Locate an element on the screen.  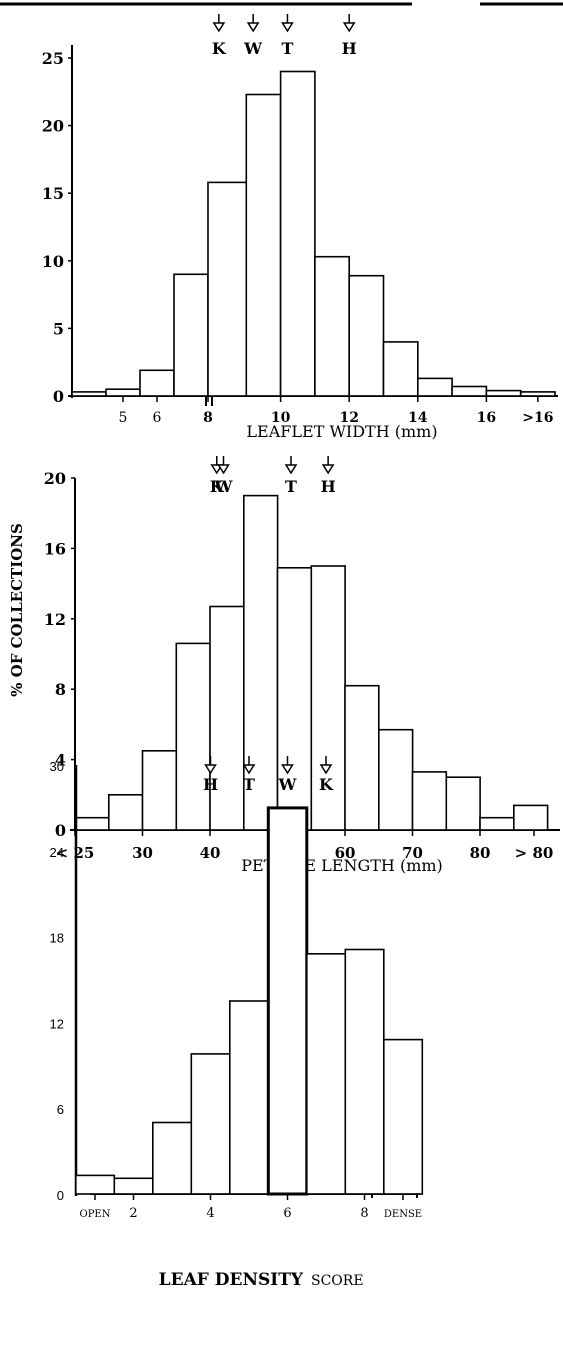
x-tick-label: 12 is located at coordinates (348, 418).